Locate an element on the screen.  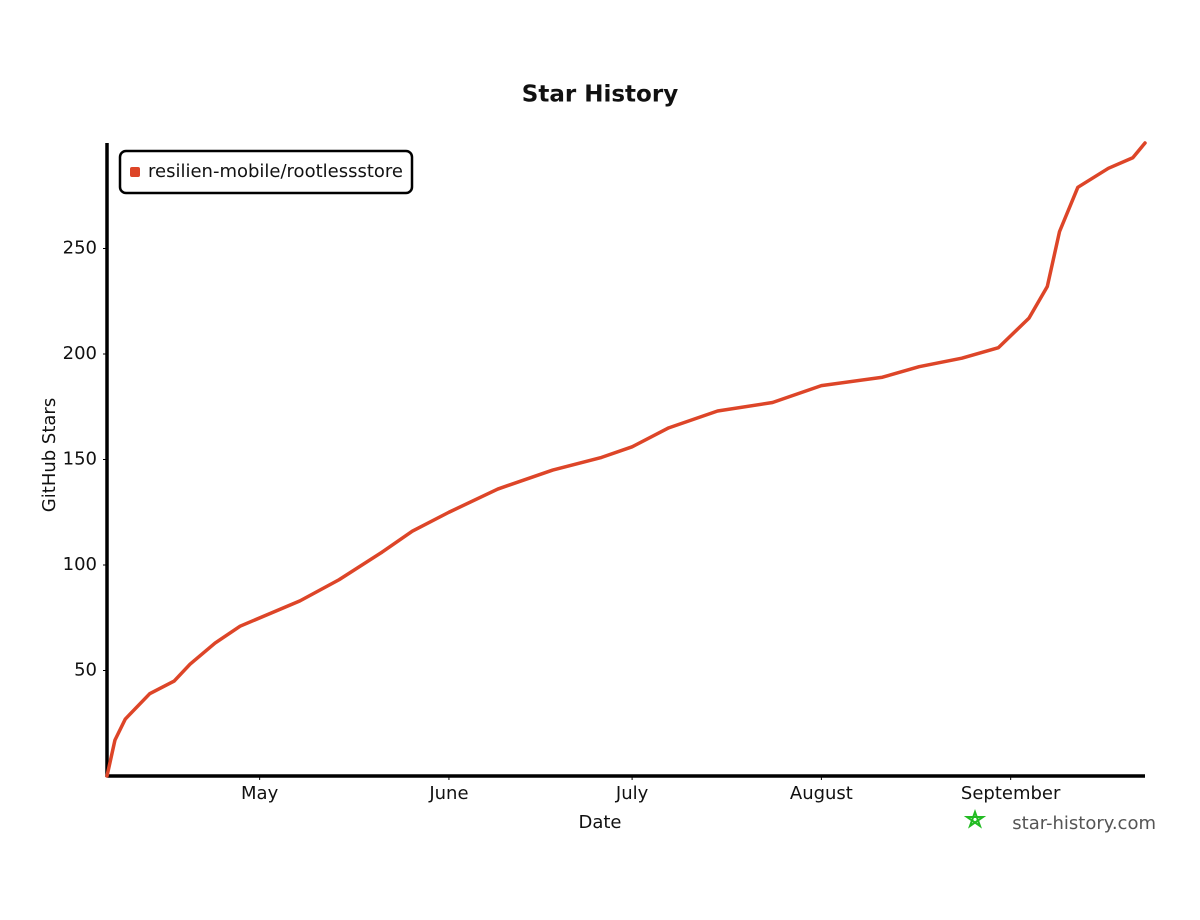
y-tick-label: 150 is located at coordinates (80, 459).